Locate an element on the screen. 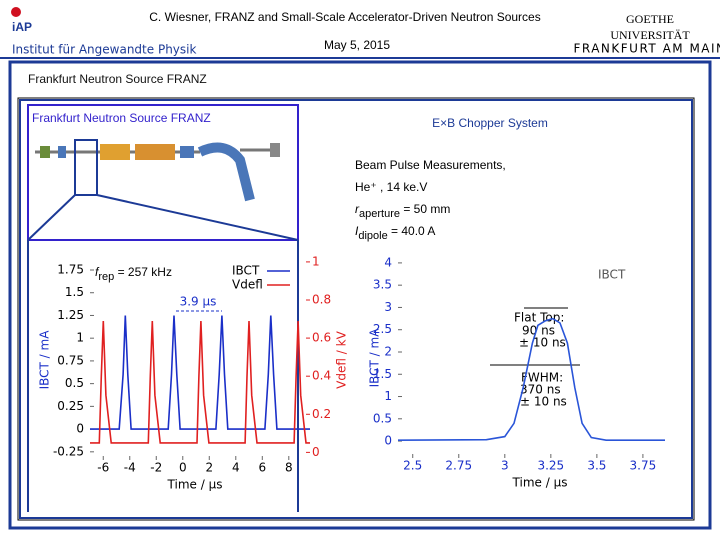 The image size is (720, 540). y-tick-label: 3.5 is located at coordinates (382, 285).